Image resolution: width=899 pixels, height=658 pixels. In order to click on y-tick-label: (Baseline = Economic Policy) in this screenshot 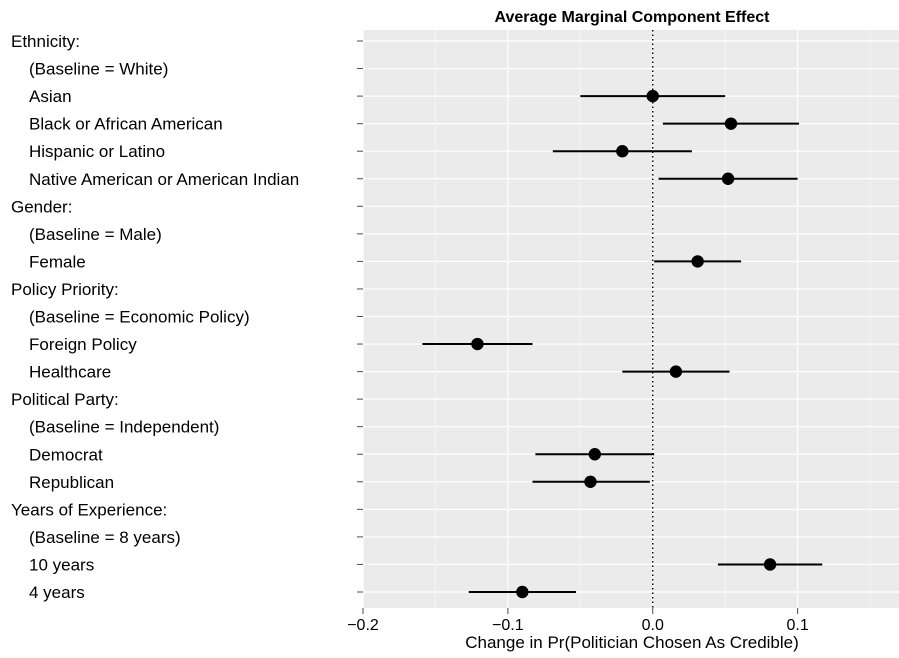, I will do `click(139, 317)`.